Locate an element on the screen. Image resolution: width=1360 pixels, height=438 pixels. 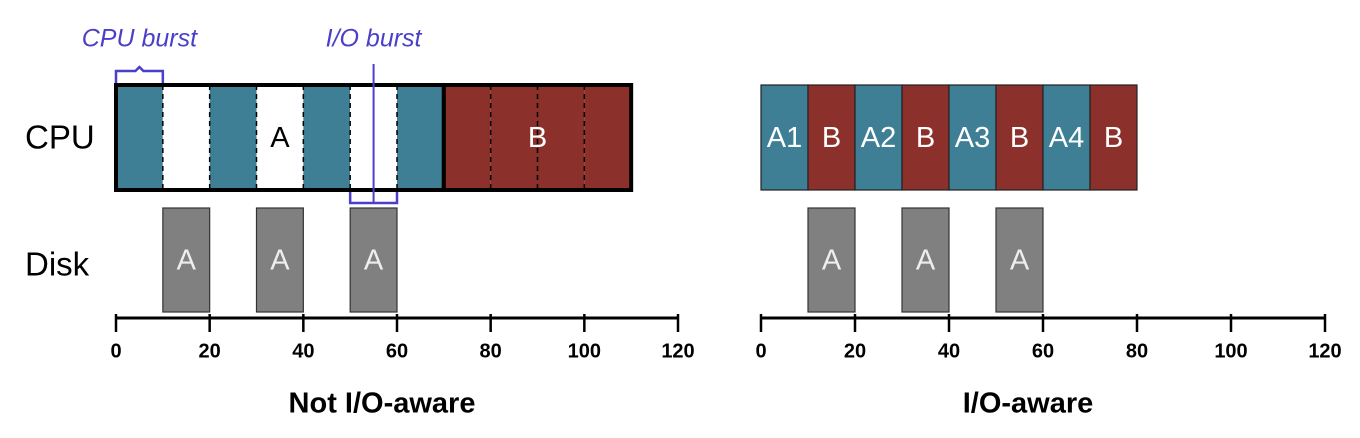
annotation-bracket is located at coordinates (139, 74).